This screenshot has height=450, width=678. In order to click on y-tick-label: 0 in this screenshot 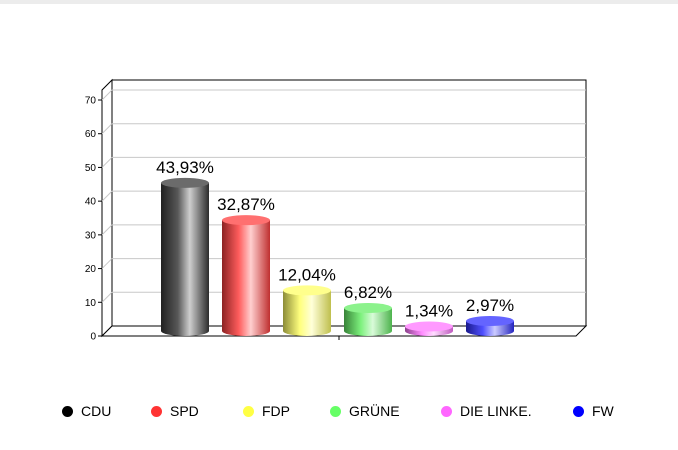, I will do `click(93, 337)`.